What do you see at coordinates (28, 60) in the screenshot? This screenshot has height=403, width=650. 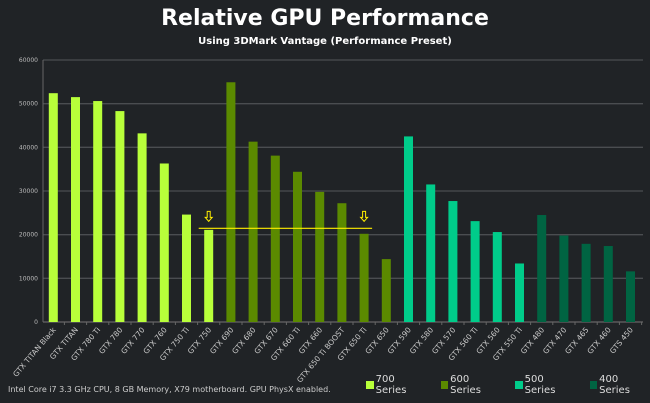 I see `y-tick-label: 60000` at bounding box center [28, 60].